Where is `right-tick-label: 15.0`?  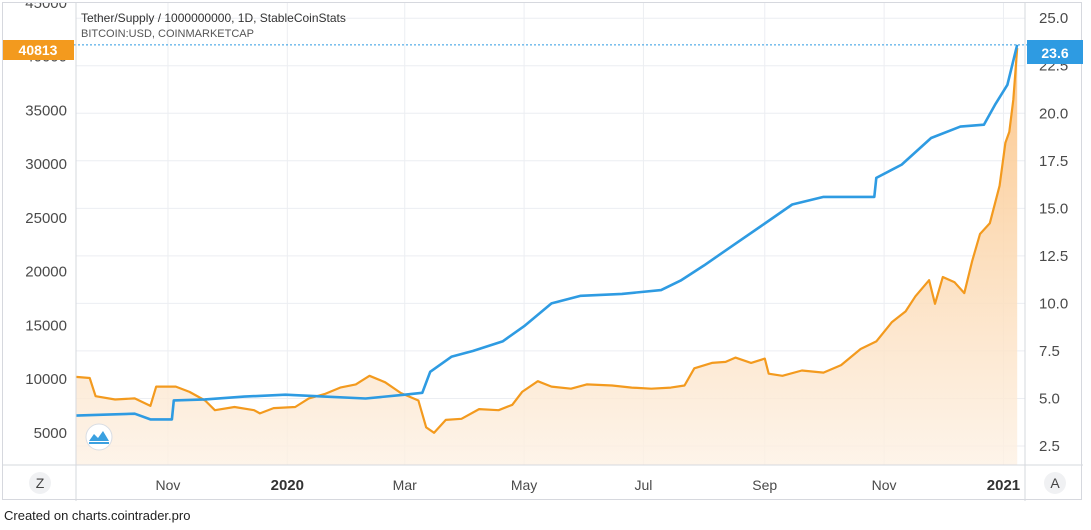
right-tick-label: 15.0 is located at coordinates (1053, 208).